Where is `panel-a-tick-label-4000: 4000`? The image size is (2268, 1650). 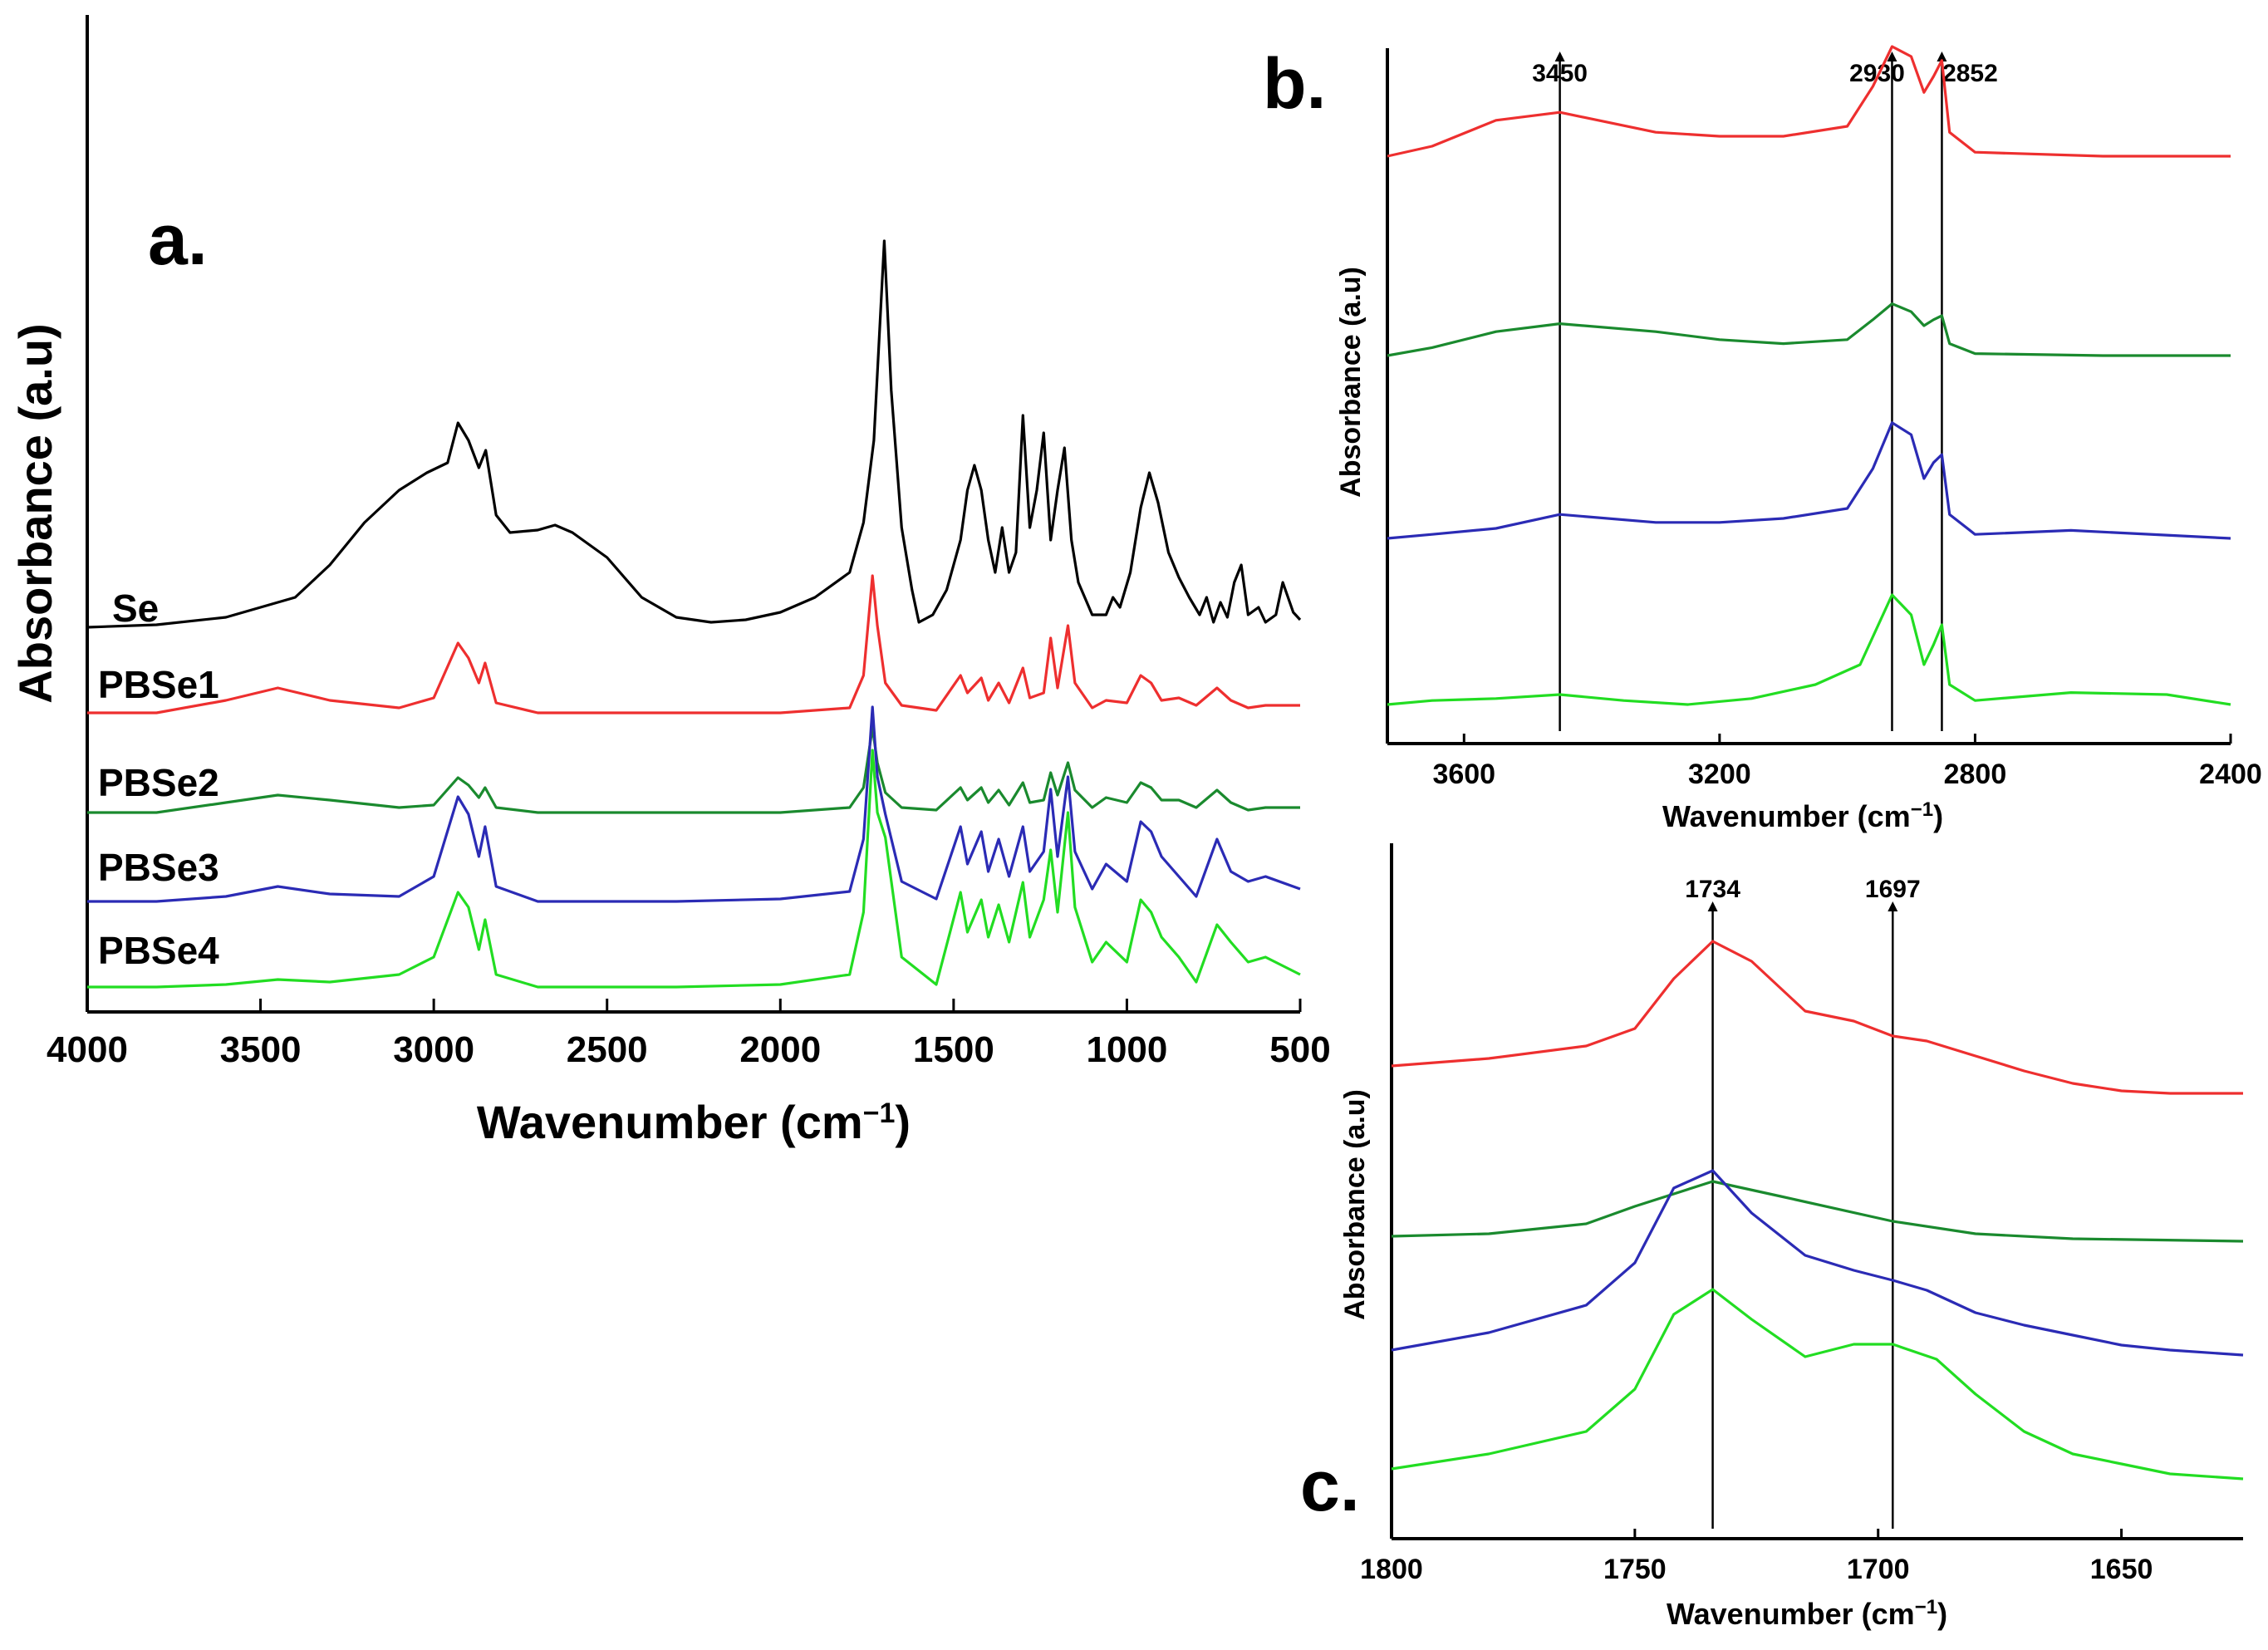
panel-a-tick-label-4000: 4000 is located at coordinates (87, 1049).